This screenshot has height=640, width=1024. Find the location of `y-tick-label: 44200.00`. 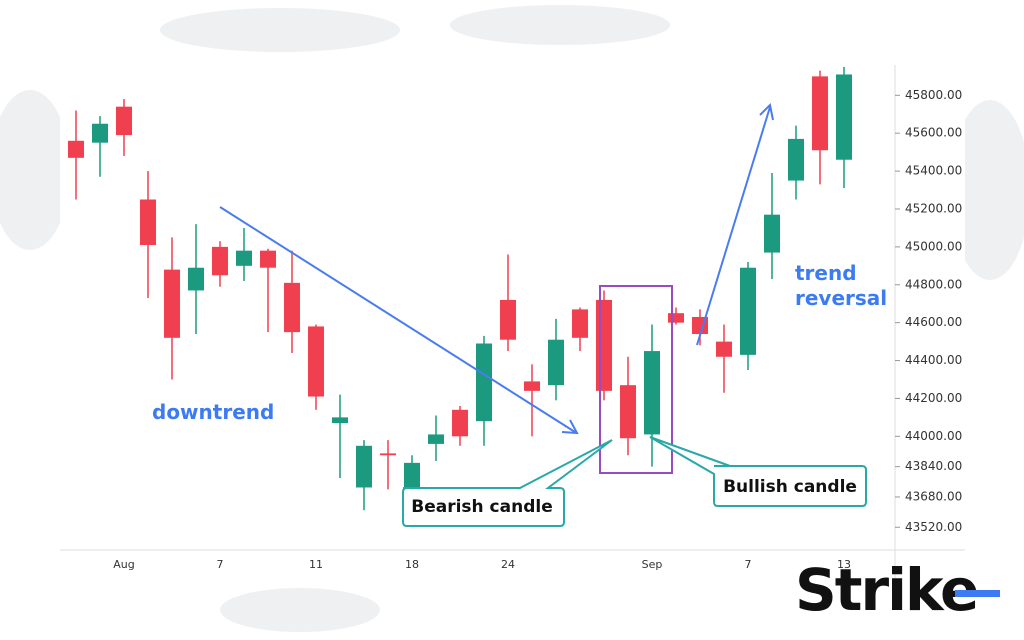

y-tick-label: 44200.00 is located at coordinates (933, 398).